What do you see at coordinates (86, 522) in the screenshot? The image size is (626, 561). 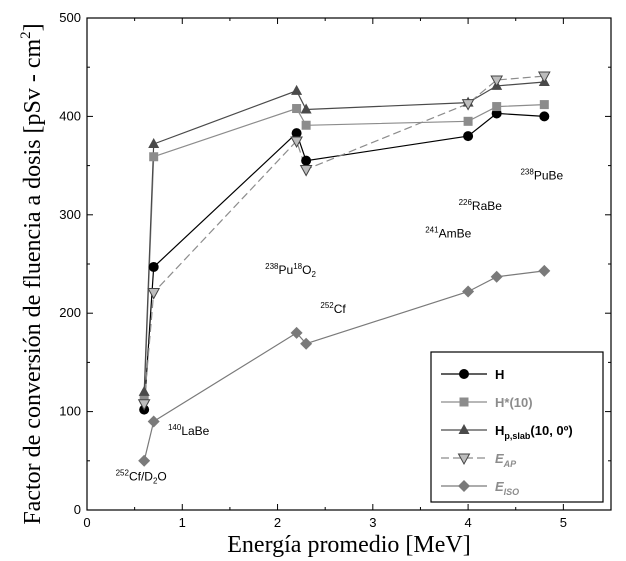 I see `x-tick-label: 0` at bounding box center [86, 522].